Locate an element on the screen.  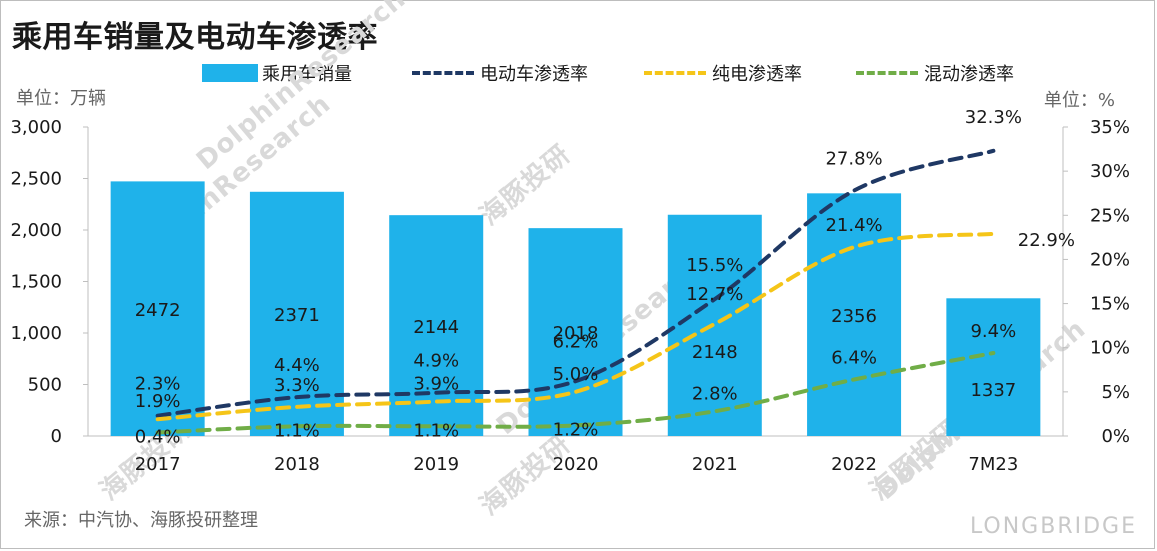
legend-item-sales: 乘用车销量 is located at coordinates (277, 73).